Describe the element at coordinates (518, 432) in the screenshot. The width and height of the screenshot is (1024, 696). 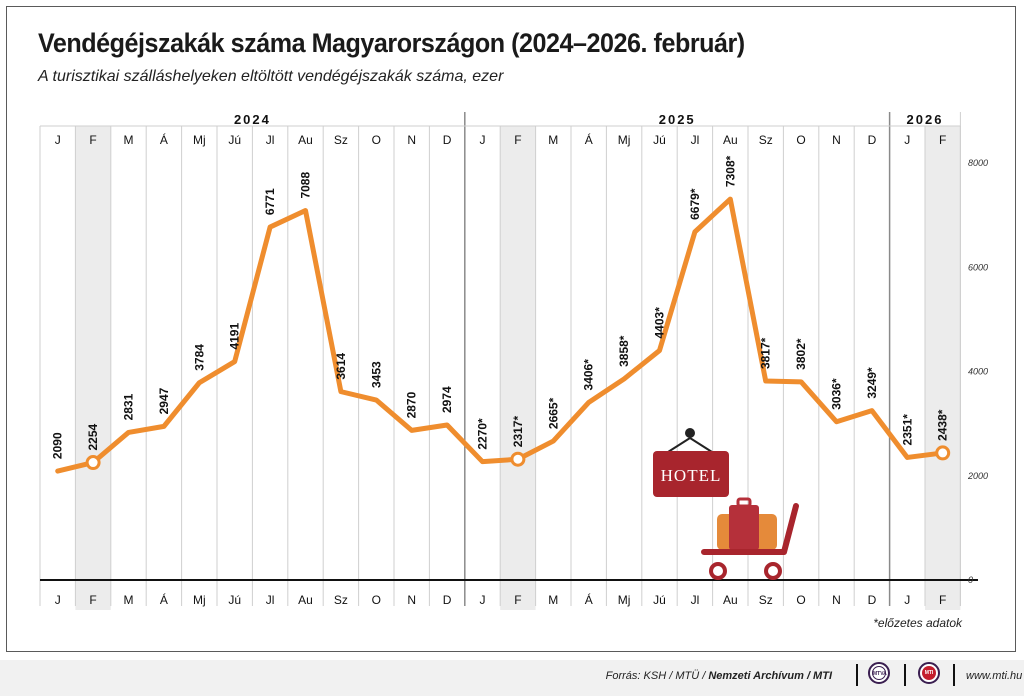
I see `data-label: 2317*` at that location.